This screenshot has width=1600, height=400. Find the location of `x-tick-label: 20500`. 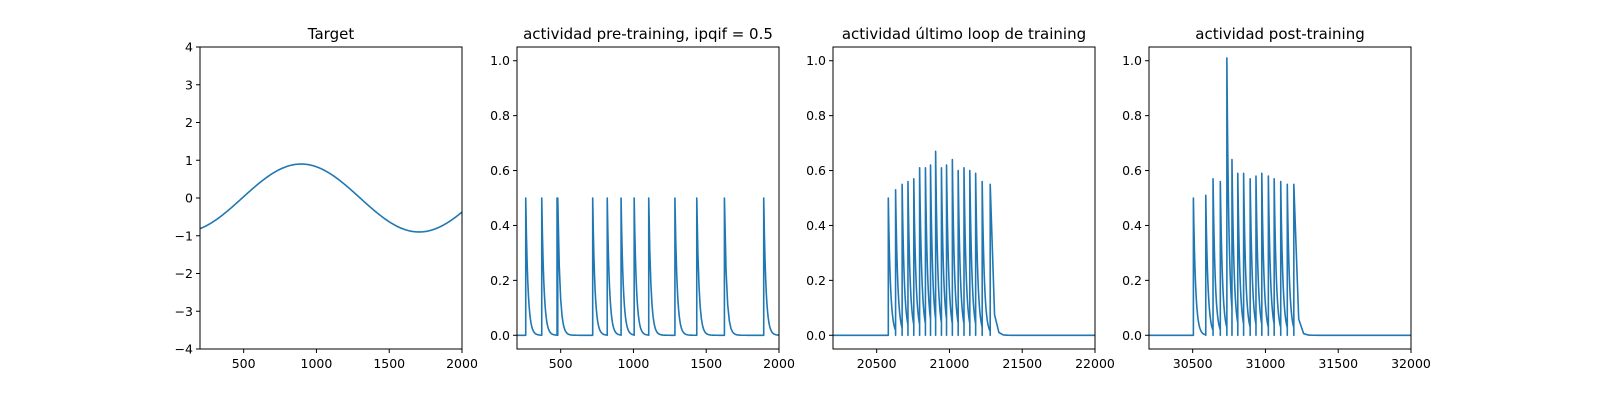

x-tick-label: 20500 is located at coordinates (877, 363).